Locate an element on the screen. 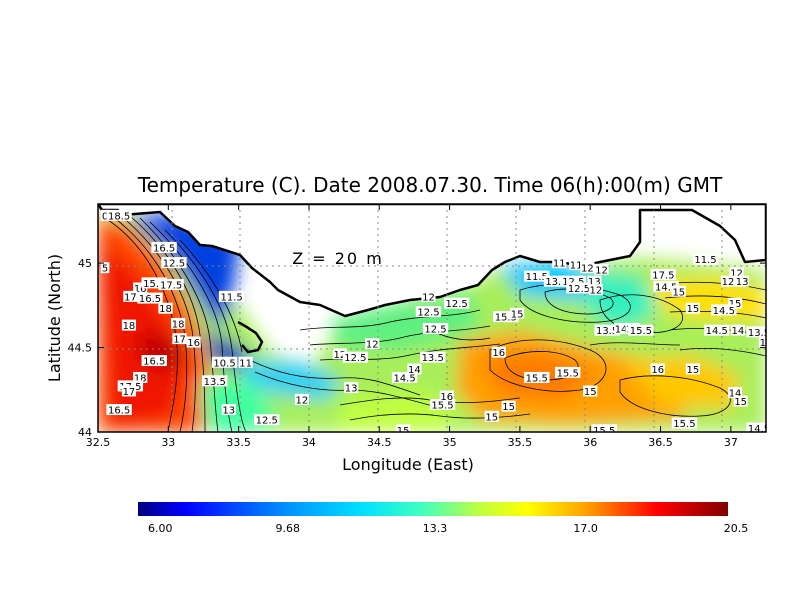  contour-label-text: 13 is located at coordinates (742, 282).